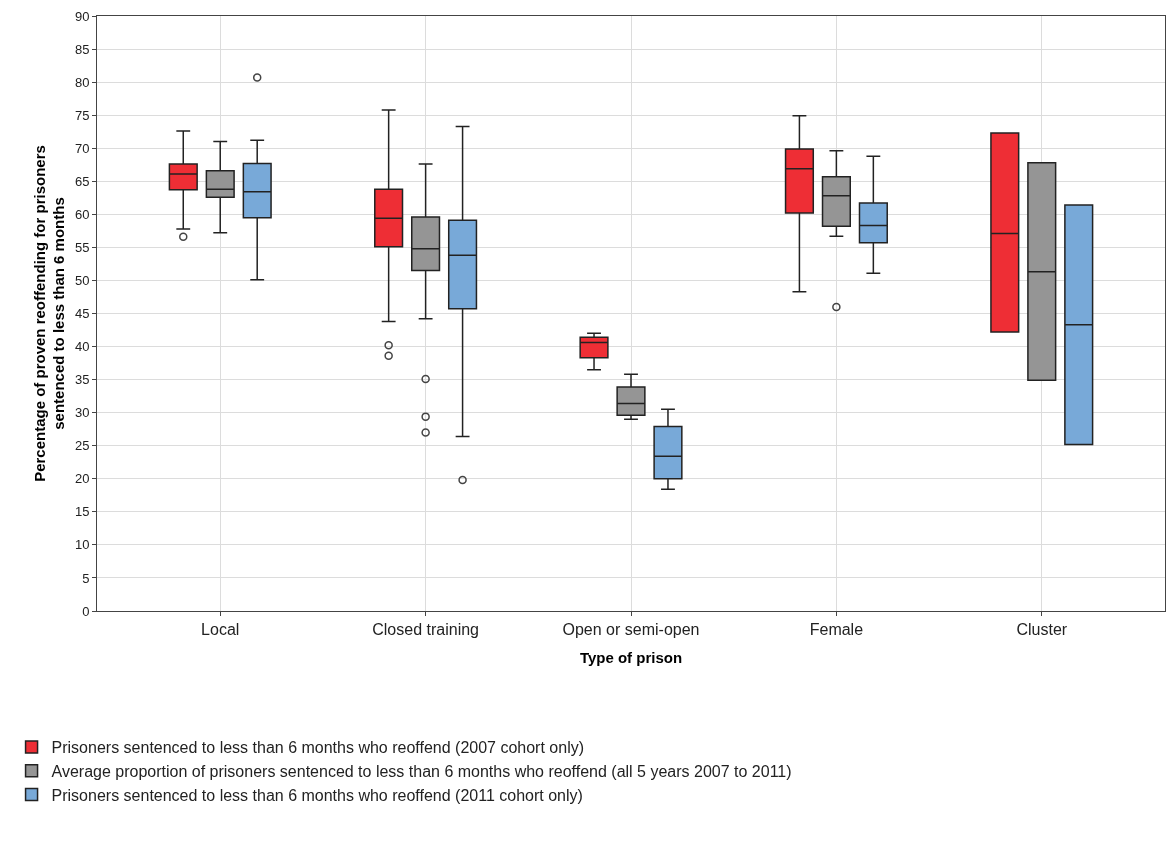 The width and height of the screenshot is (1175, 843). I want to click on y-tick-label: 10, so click(82, 545).